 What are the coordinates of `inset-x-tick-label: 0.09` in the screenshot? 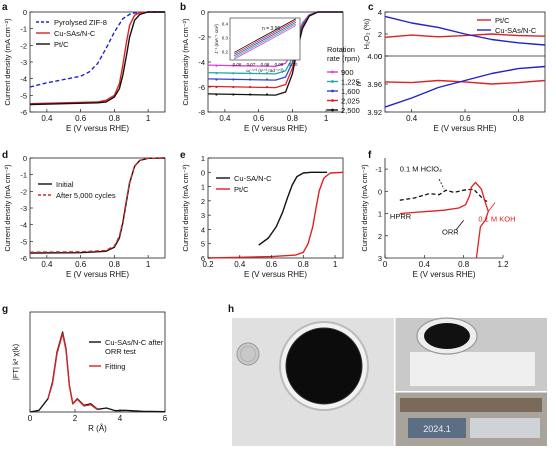 It's located at (279, 64).